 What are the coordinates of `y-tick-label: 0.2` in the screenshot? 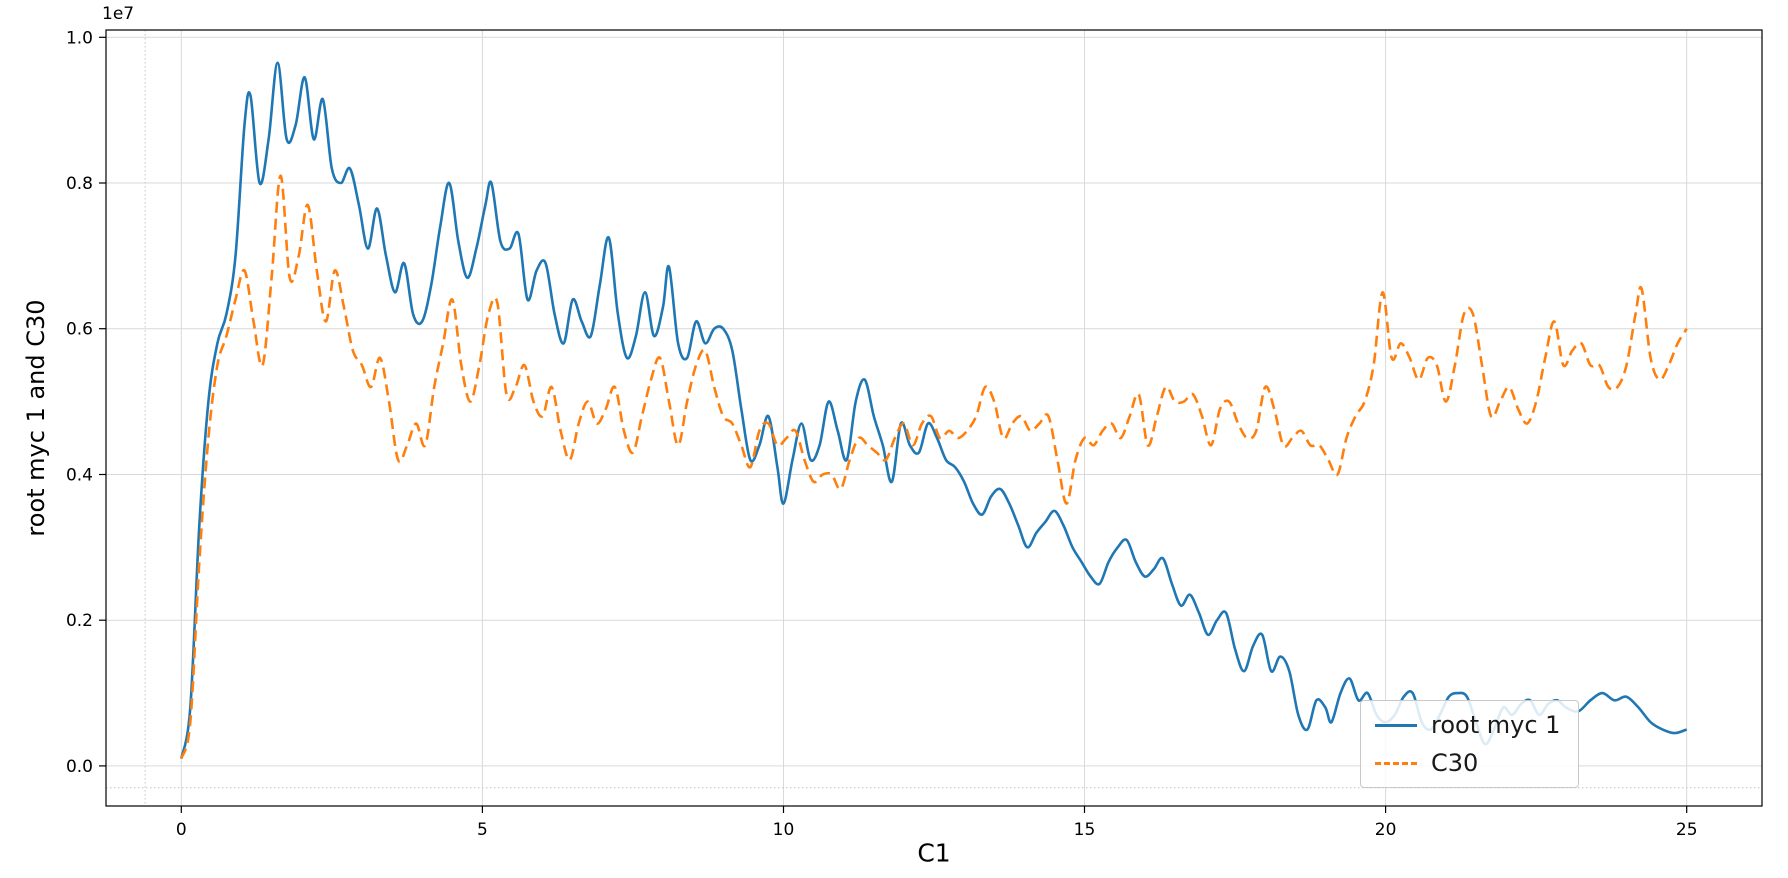 It's located at (79, 621).